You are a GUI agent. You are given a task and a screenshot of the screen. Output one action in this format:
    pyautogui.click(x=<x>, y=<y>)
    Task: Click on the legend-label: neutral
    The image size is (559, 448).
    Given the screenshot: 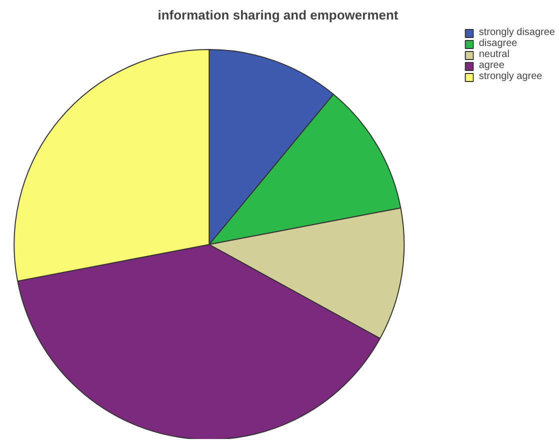 What is the action you would take?
    pyautogui.click(x=494, y=54)
    